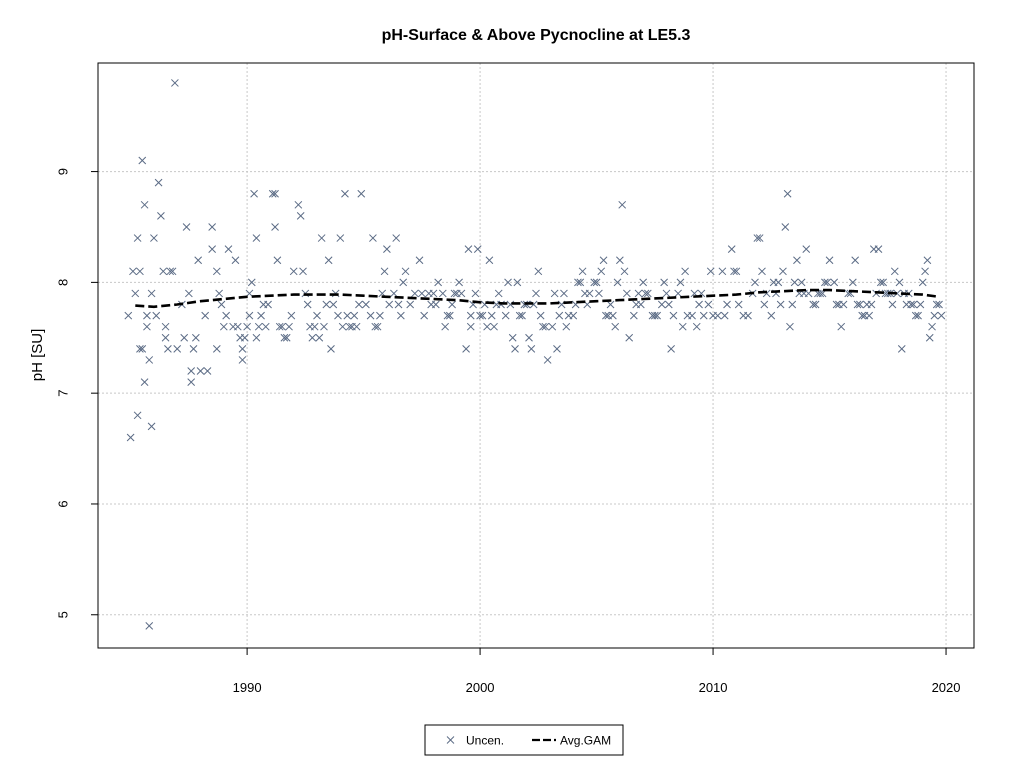 This screenshot has height=768, width=1024. Describe the element at coordinates (946, 687) in the screenshot. I see `x-tick-label-2020: 2020` at that location.